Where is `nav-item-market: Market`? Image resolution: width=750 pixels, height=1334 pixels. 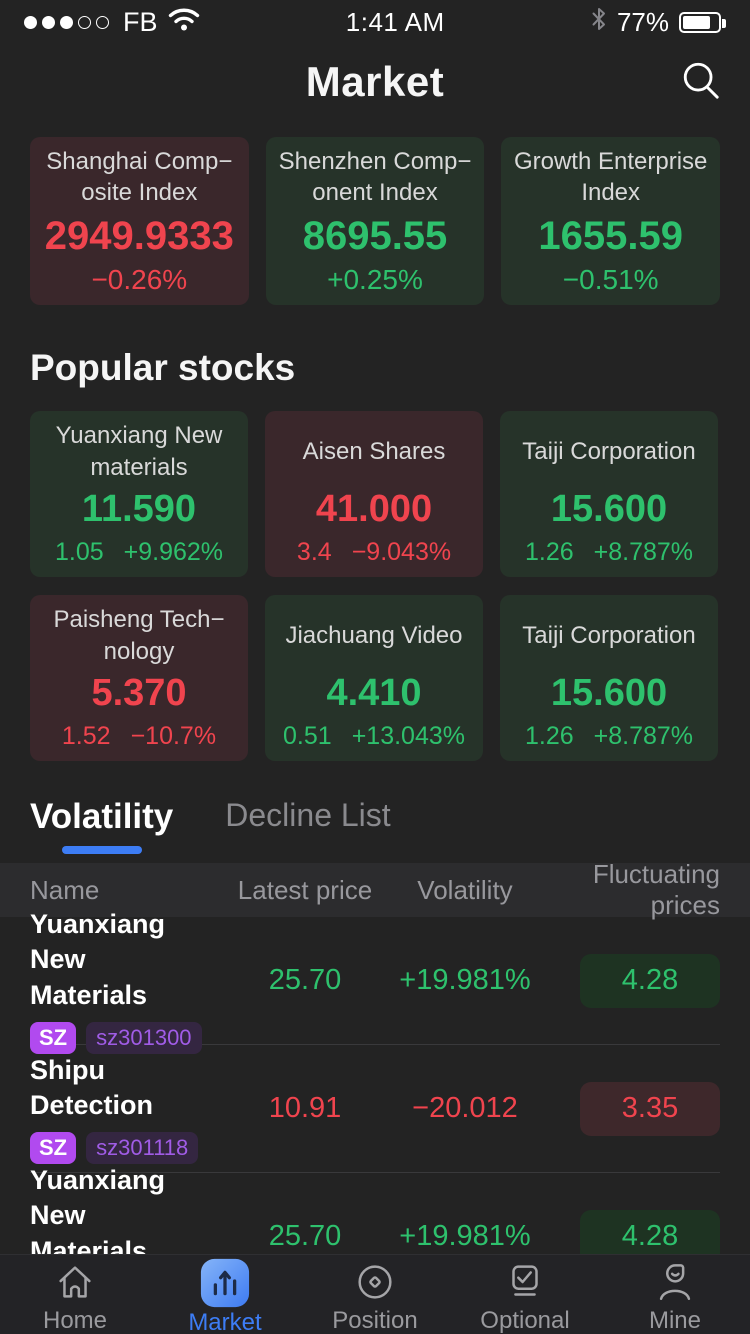
nav-item-market: Market is located at coordinates (225, 1294).